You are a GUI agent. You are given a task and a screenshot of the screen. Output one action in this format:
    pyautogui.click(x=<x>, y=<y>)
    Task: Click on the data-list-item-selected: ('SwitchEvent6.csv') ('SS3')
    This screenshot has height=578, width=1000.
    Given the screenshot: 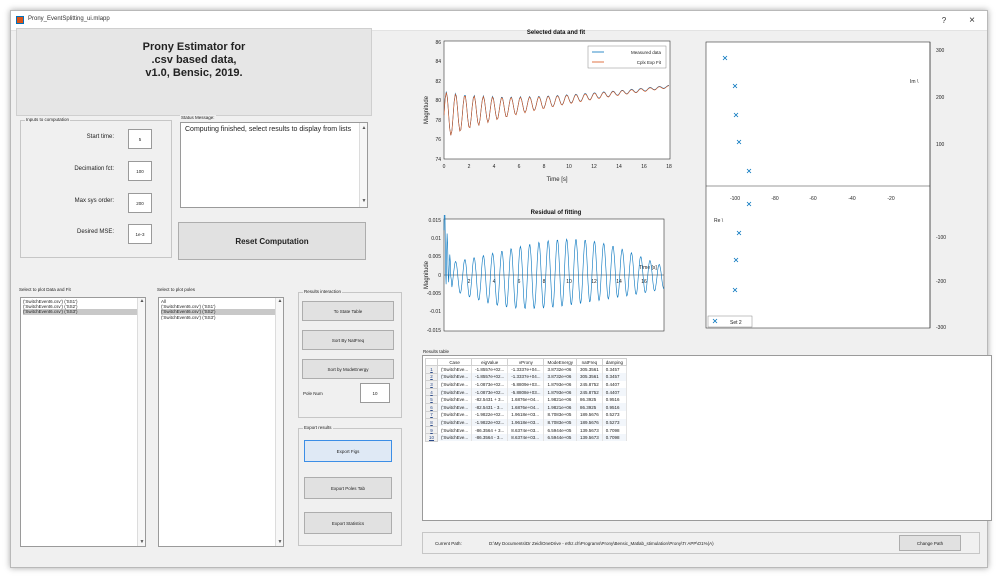 What is the action you would take?
    pyautogui.click(x=83, y=312)
    